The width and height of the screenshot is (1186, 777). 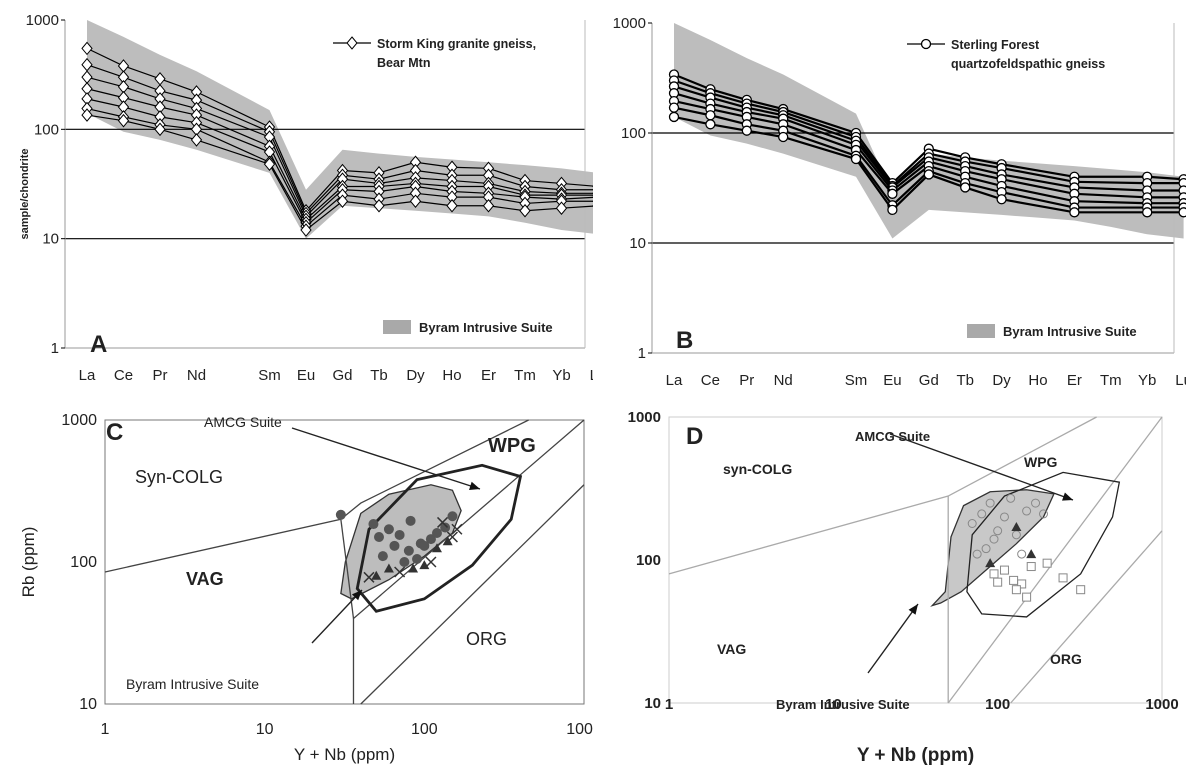 What do you see at coordinates (915, 755) in the screenshot?
I see `x-axis-label: Y + Nb (ppm)` at bounding box center [915, 755].